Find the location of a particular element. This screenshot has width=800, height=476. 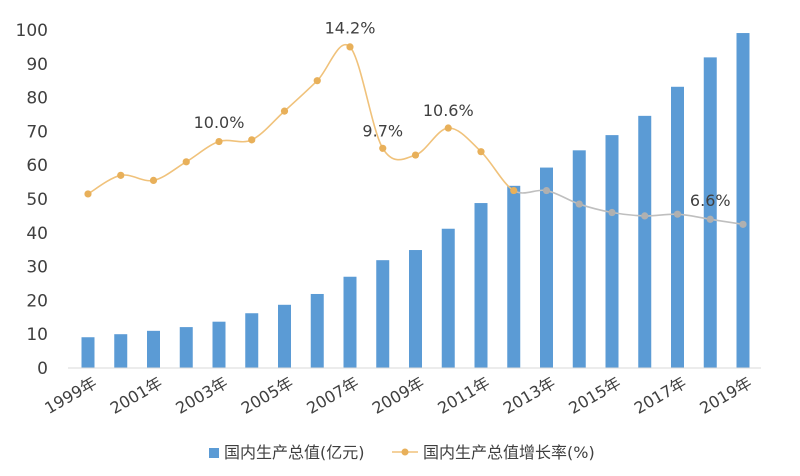

y-tick-label: 50 is located at coordinates (37, 200).